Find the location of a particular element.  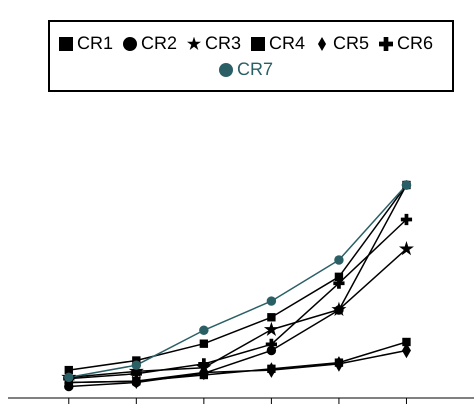

legend-label: CR2 is located at coordinates (158, 43).